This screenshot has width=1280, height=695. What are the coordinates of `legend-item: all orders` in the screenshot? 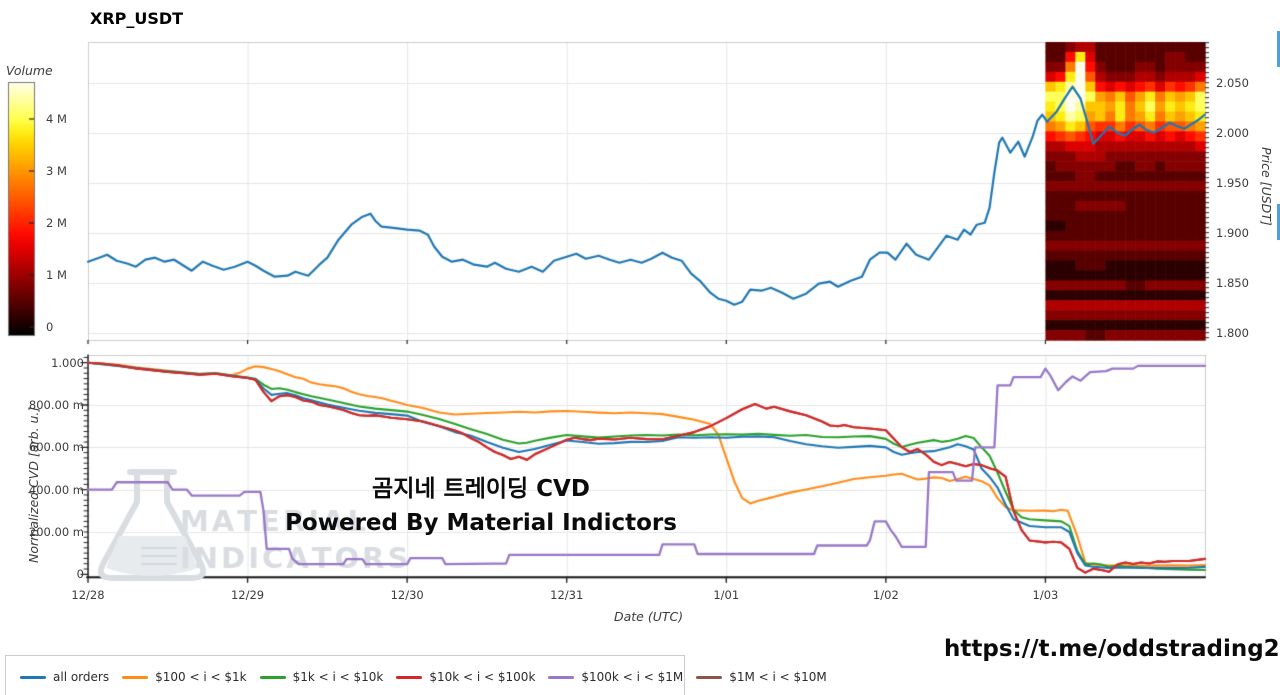 It's located at (64, 677).